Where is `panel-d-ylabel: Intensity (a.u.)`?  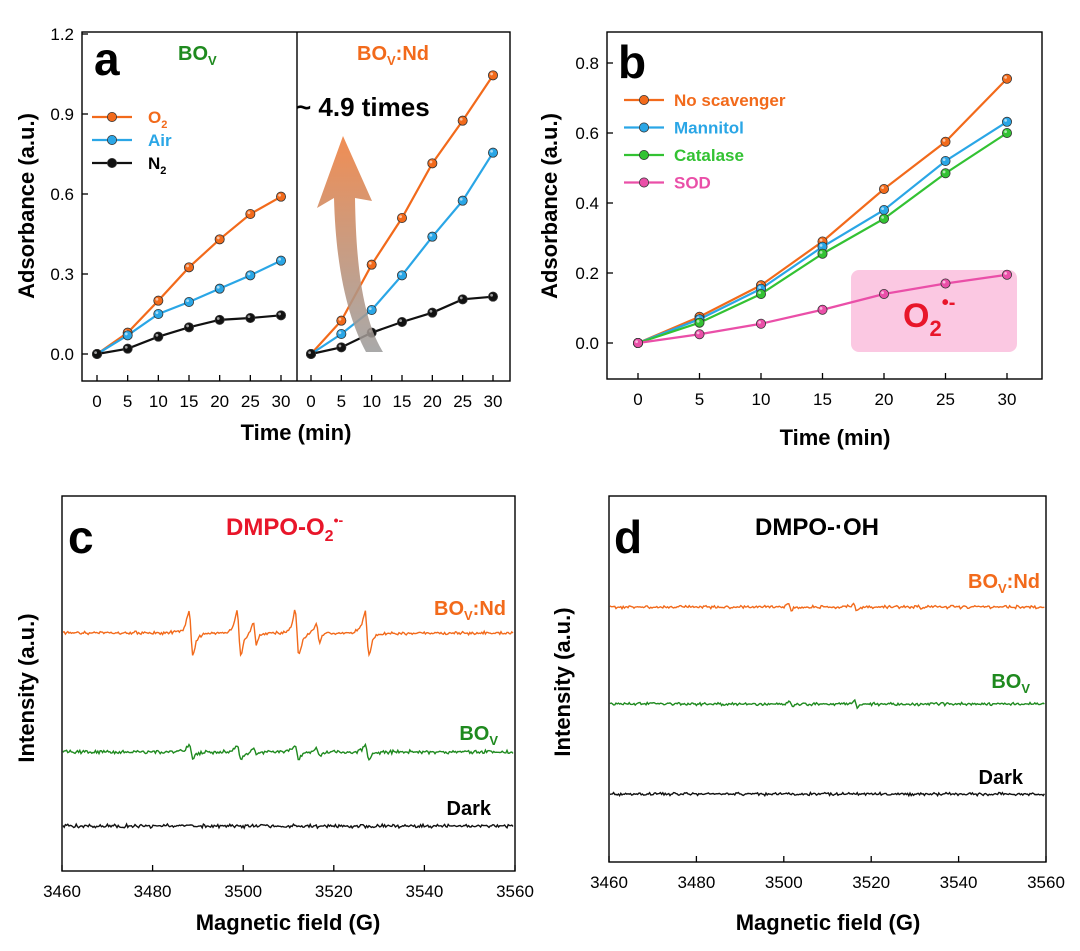 panel-d-ylabel: Intensity (a.u.) is located at coordinates (562, 681).